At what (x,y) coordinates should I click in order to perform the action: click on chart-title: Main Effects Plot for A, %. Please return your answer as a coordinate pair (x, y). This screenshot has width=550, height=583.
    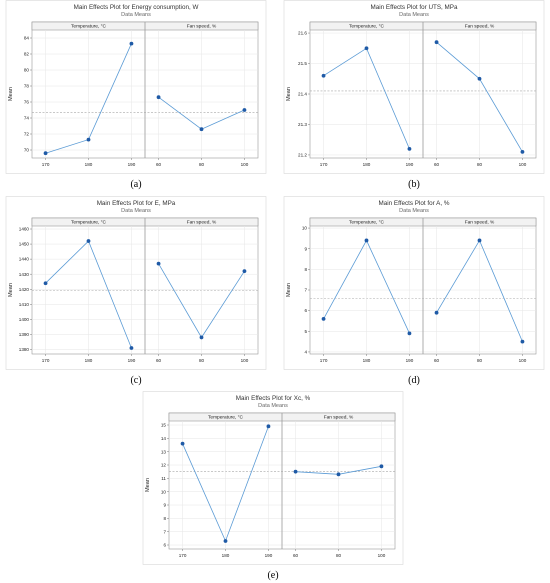
    Looking at the image, I should click on (414, 203).